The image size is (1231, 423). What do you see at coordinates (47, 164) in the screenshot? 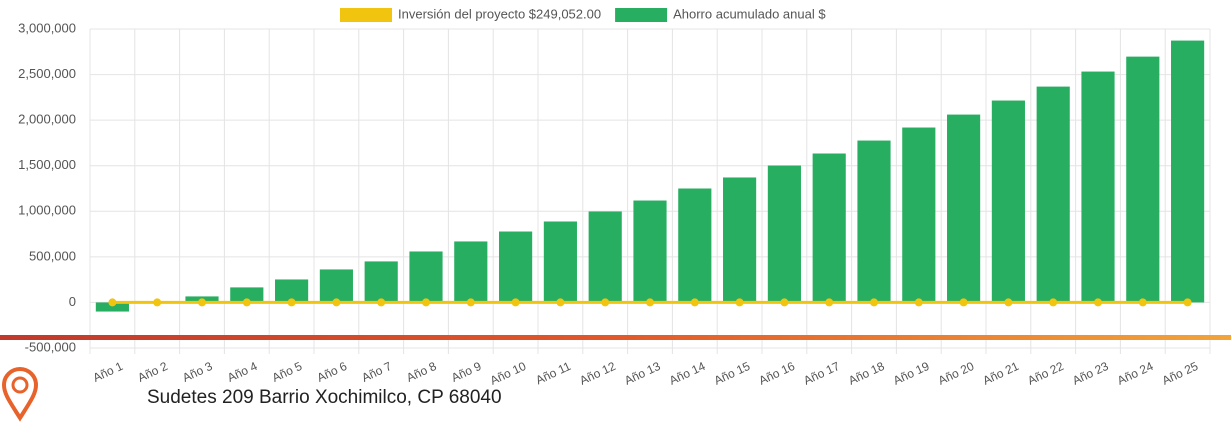
I see `y-tick-label: 1,500,000` at bounding box center [47, 164].